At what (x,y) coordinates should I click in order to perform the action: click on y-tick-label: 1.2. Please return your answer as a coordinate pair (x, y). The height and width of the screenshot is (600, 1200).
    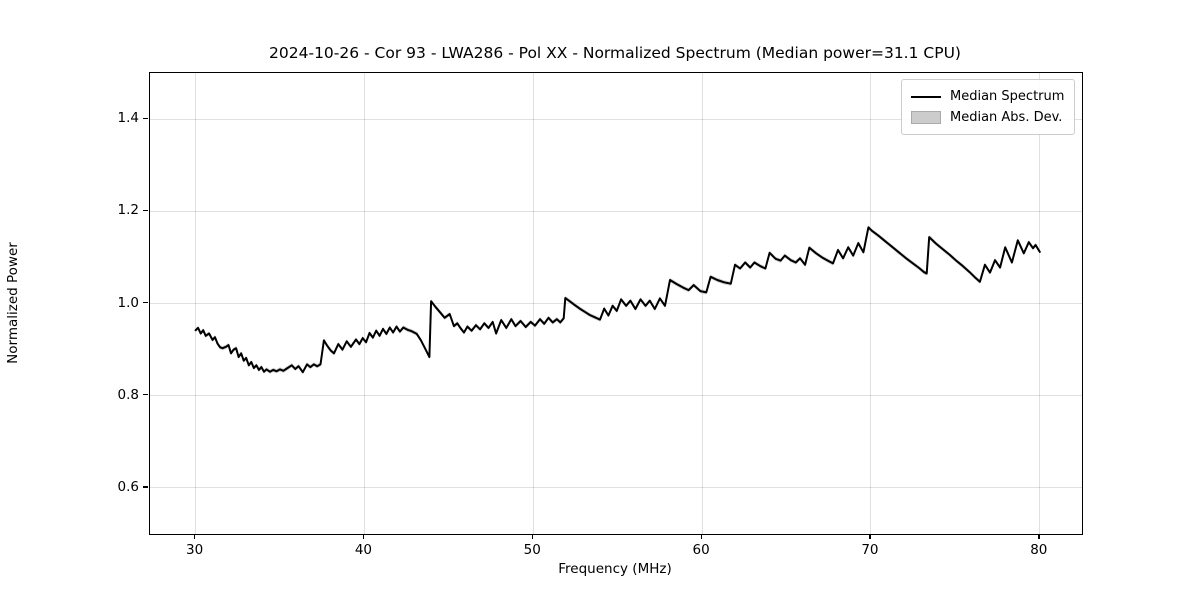
    Looking at the image, I should click on (128, 210).